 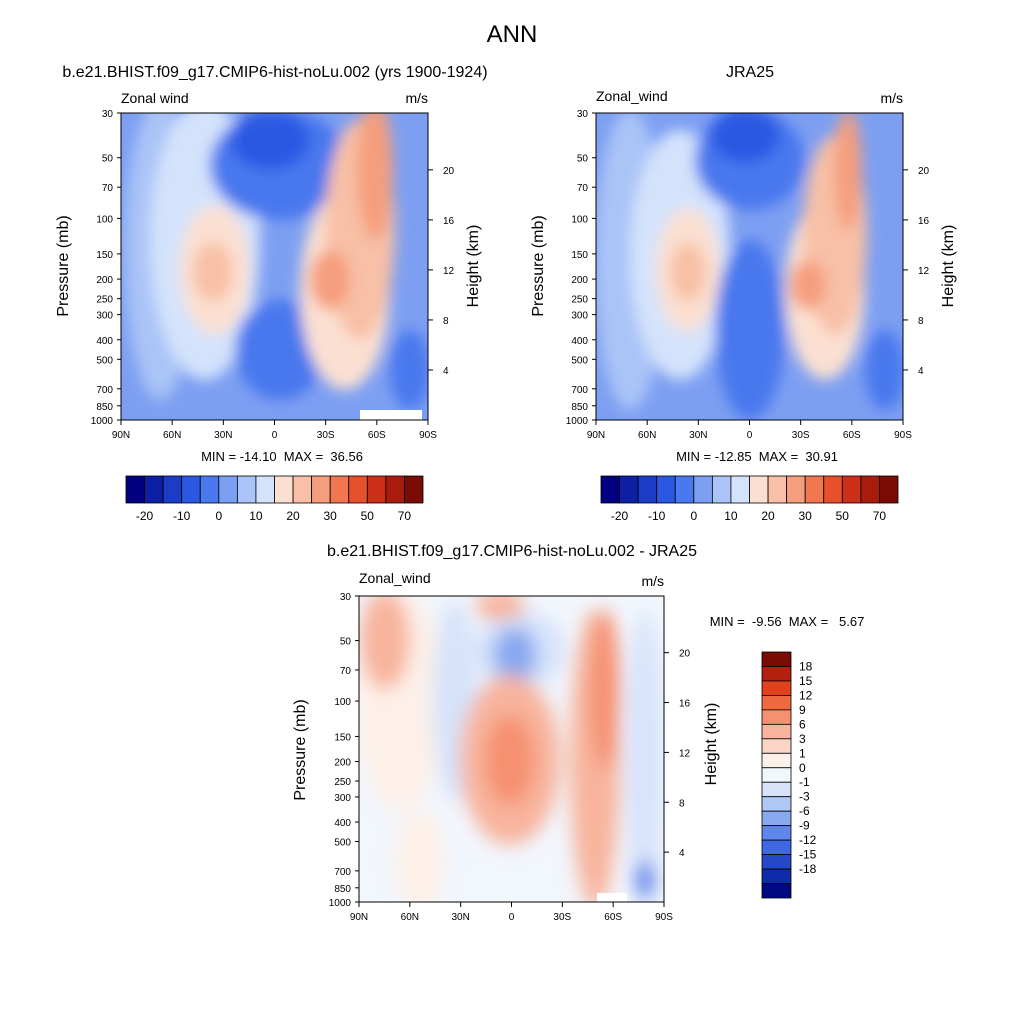 I want to click on y-tick-label: 200, so click(x=342, y=763).